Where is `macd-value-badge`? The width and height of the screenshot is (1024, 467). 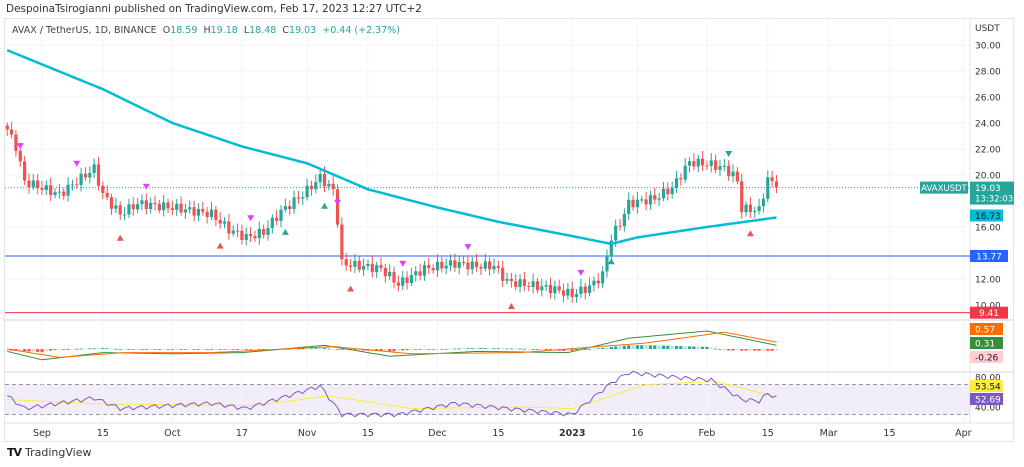
macd-value-badge is located at coordinates (986, 343).